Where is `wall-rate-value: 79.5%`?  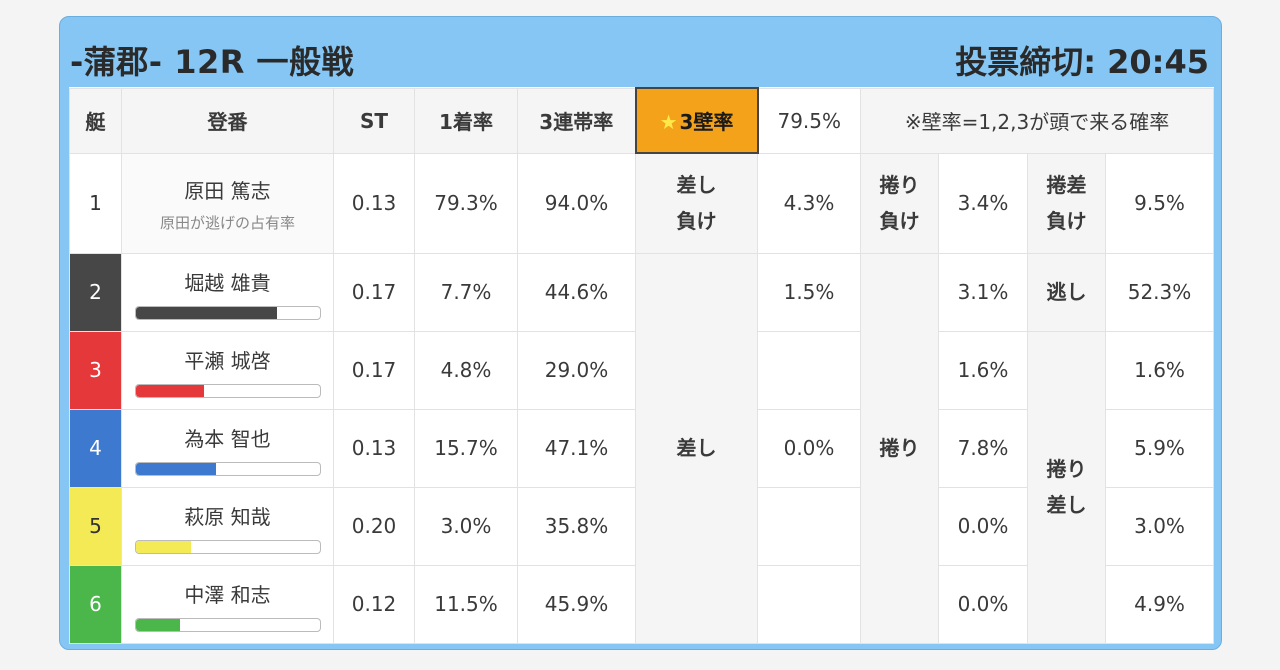
wall-rate-value: 79.5% is located at coordinates (809, 120).